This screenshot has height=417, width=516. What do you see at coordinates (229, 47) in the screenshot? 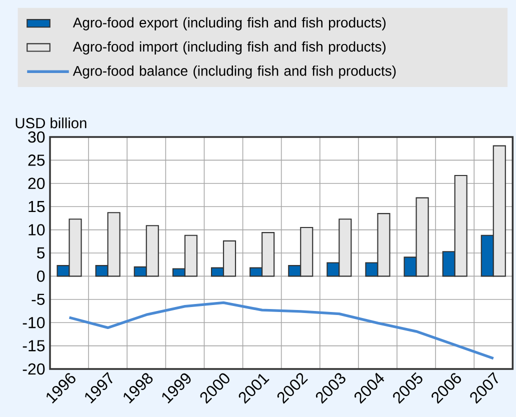
I see `legend-label: Agro-food import (including fish and fish products)` at bounding box center [229, 47].